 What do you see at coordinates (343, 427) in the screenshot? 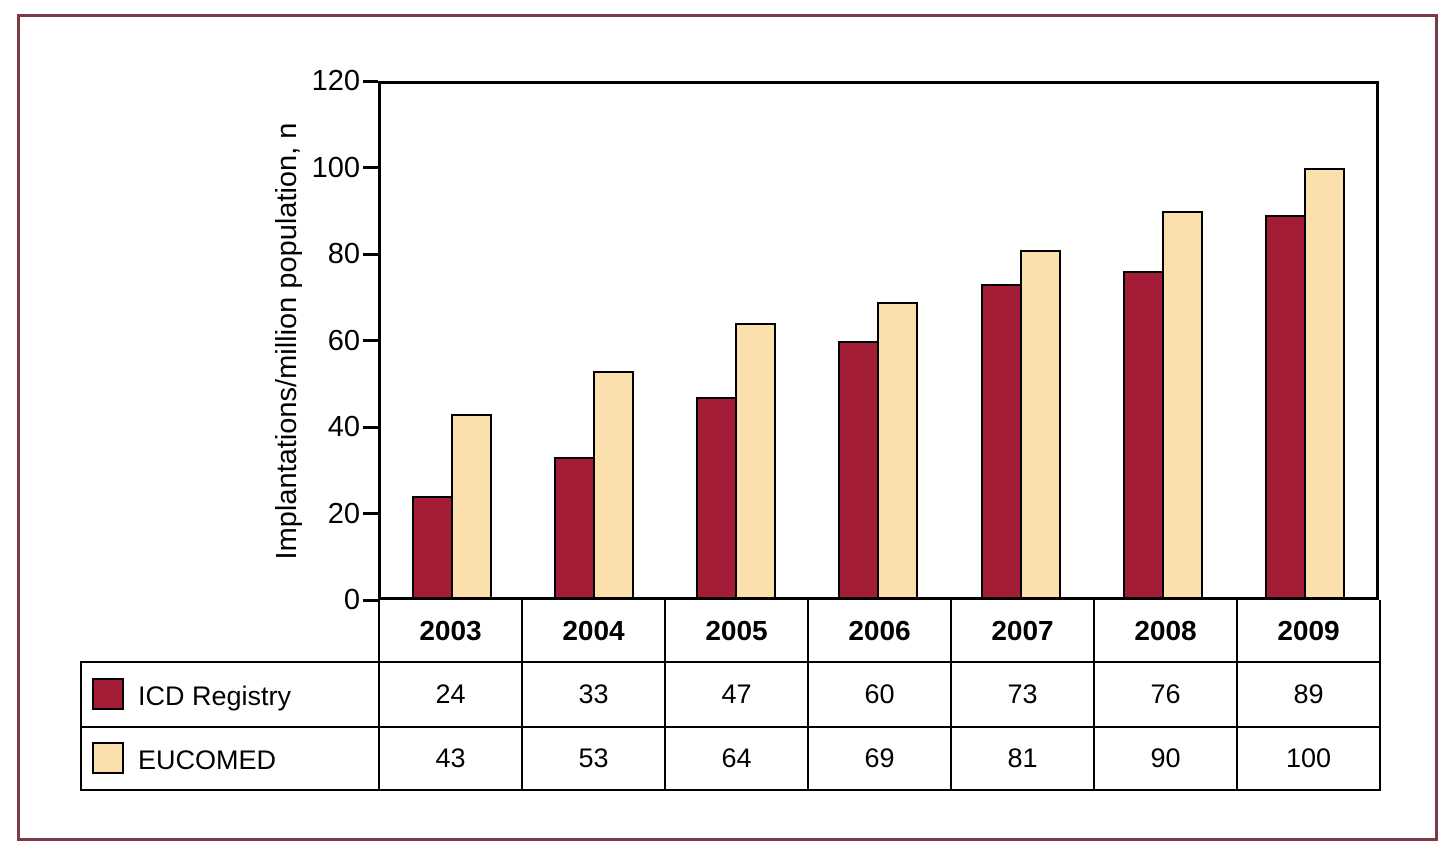
I see `y-axis-tick-label: 40` at bounding box center [343, 427].